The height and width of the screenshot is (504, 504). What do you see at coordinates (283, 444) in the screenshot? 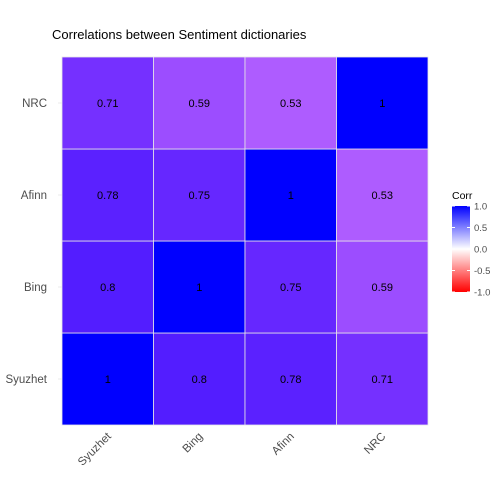
I see `x-tick-label: Afinn` at bounding box center [283, 444].